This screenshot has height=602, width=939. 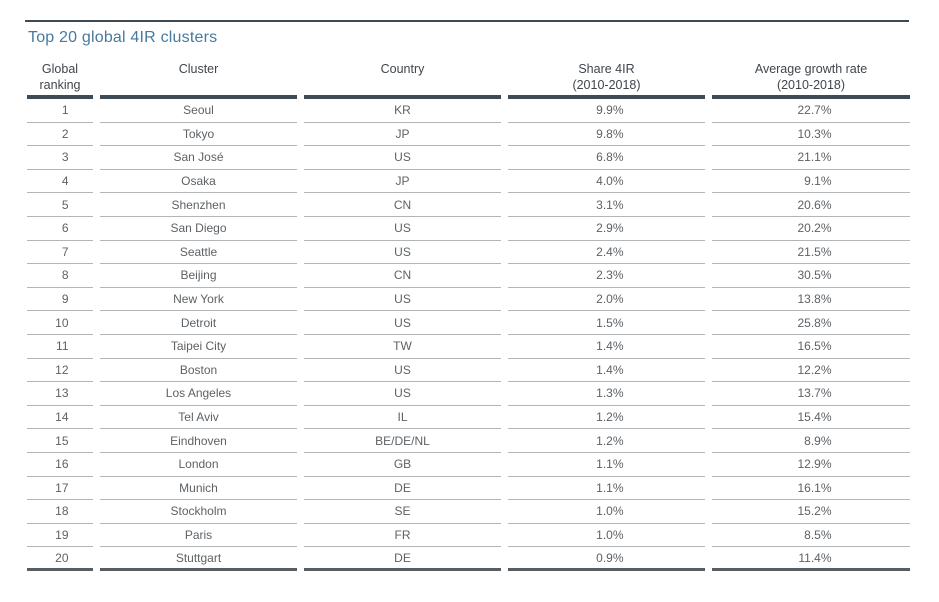 What do you see at coordinates (198, 536) in the screenshot?
I see `cell-cluster: Paris` at bounding box center [198, 536].